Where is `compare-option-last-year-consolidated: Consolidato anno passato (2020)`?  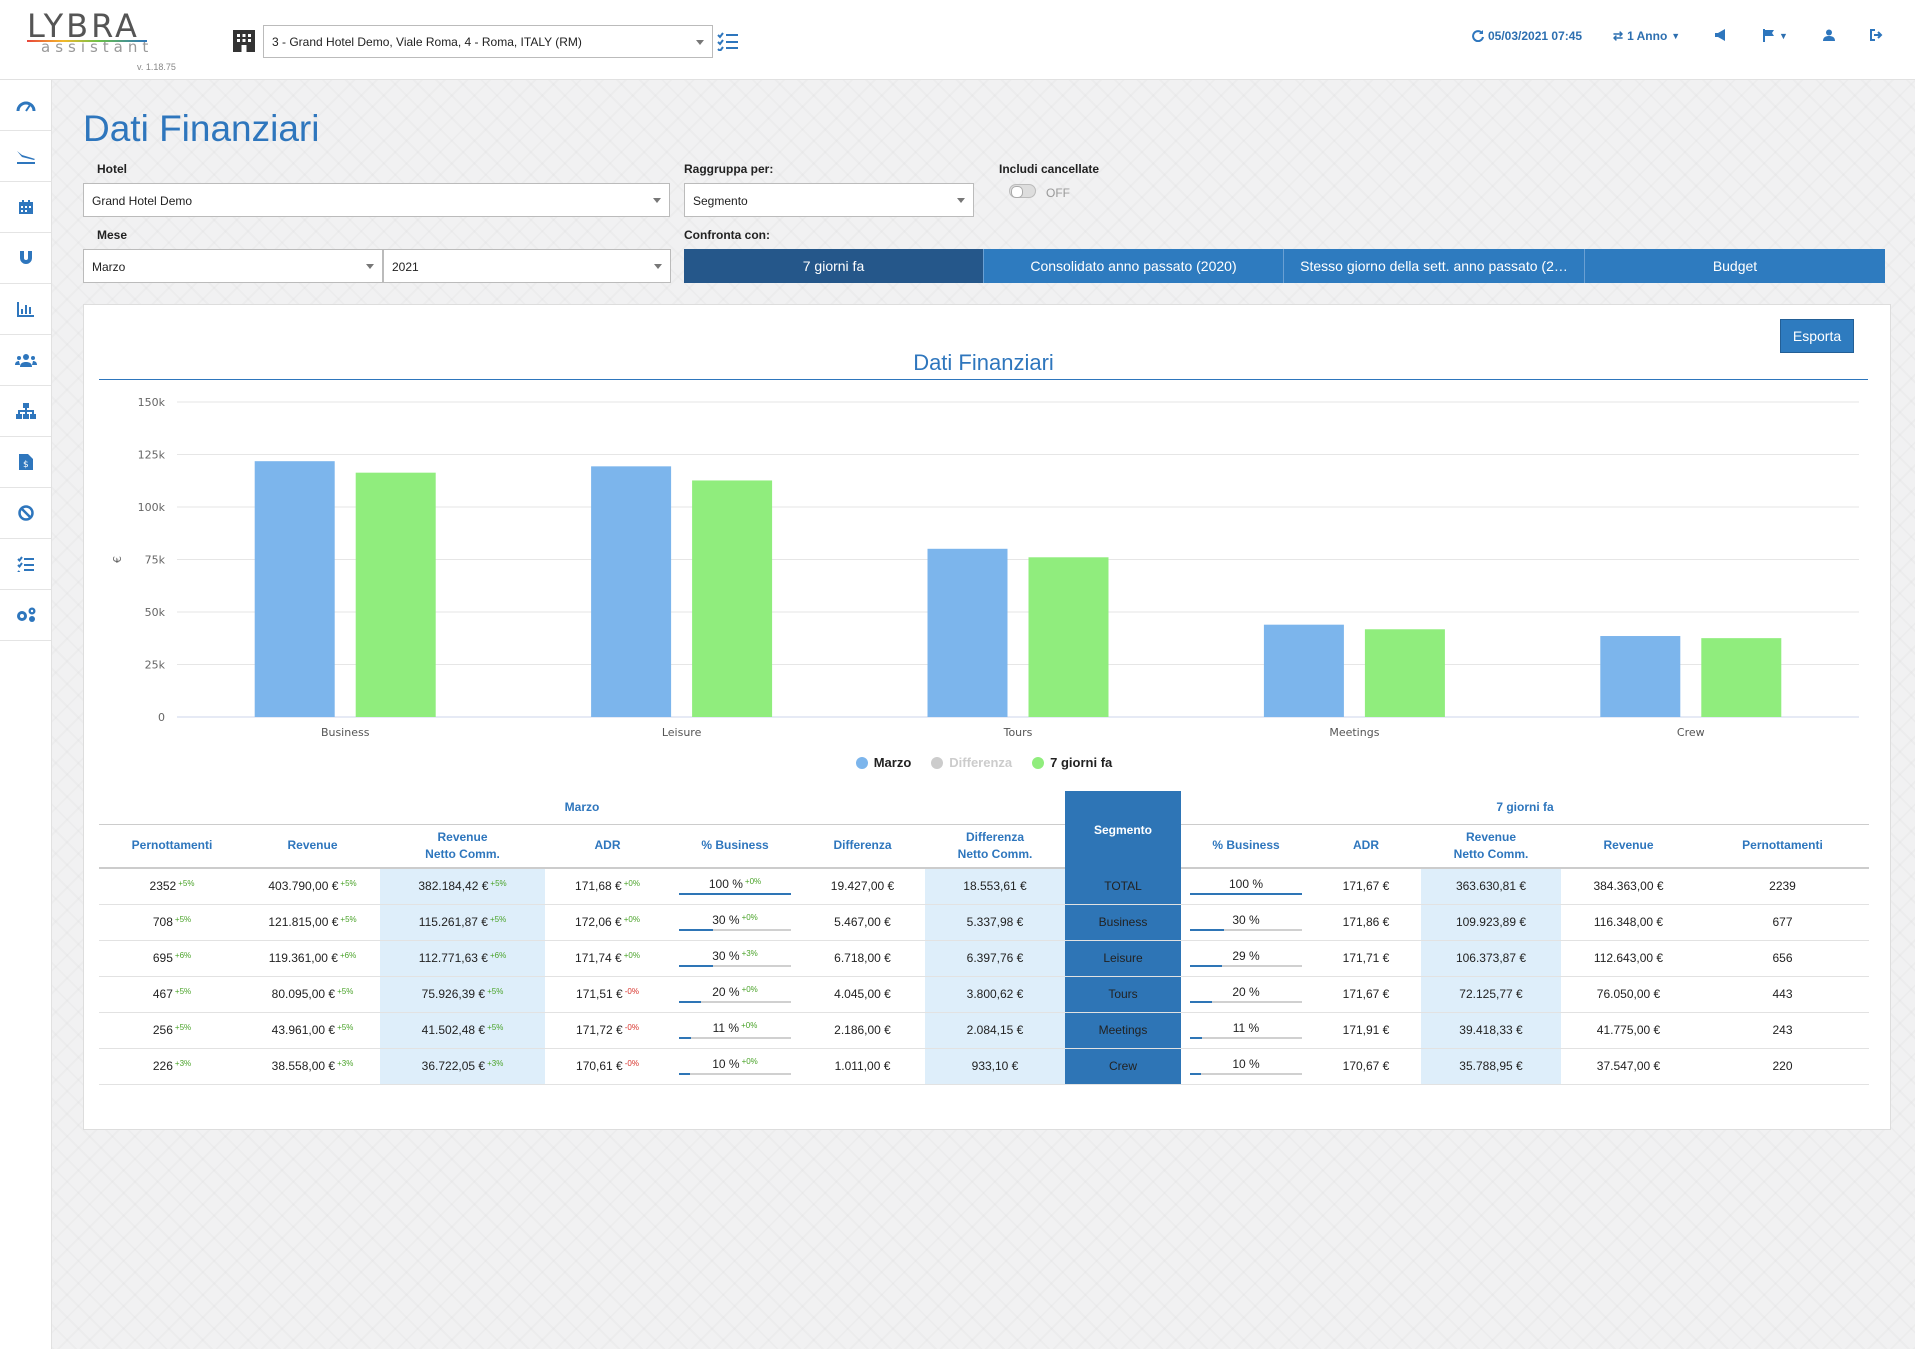
compare-option-last-year-consolidated: Consolidato anno passato (2020) is located at coordinates (1134, 266).